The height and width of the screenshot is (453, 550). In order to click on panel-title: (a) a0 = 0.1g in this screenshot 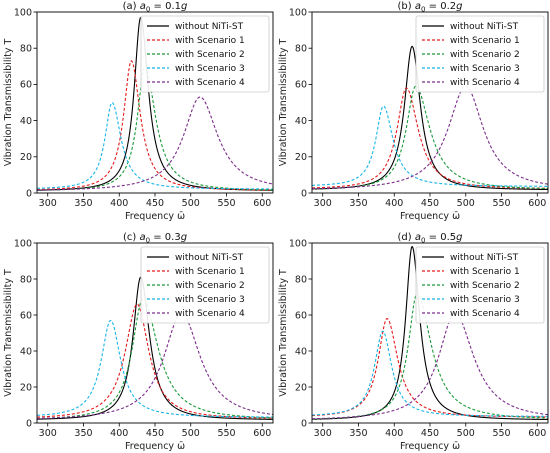, I will do `click(155, 7)`.